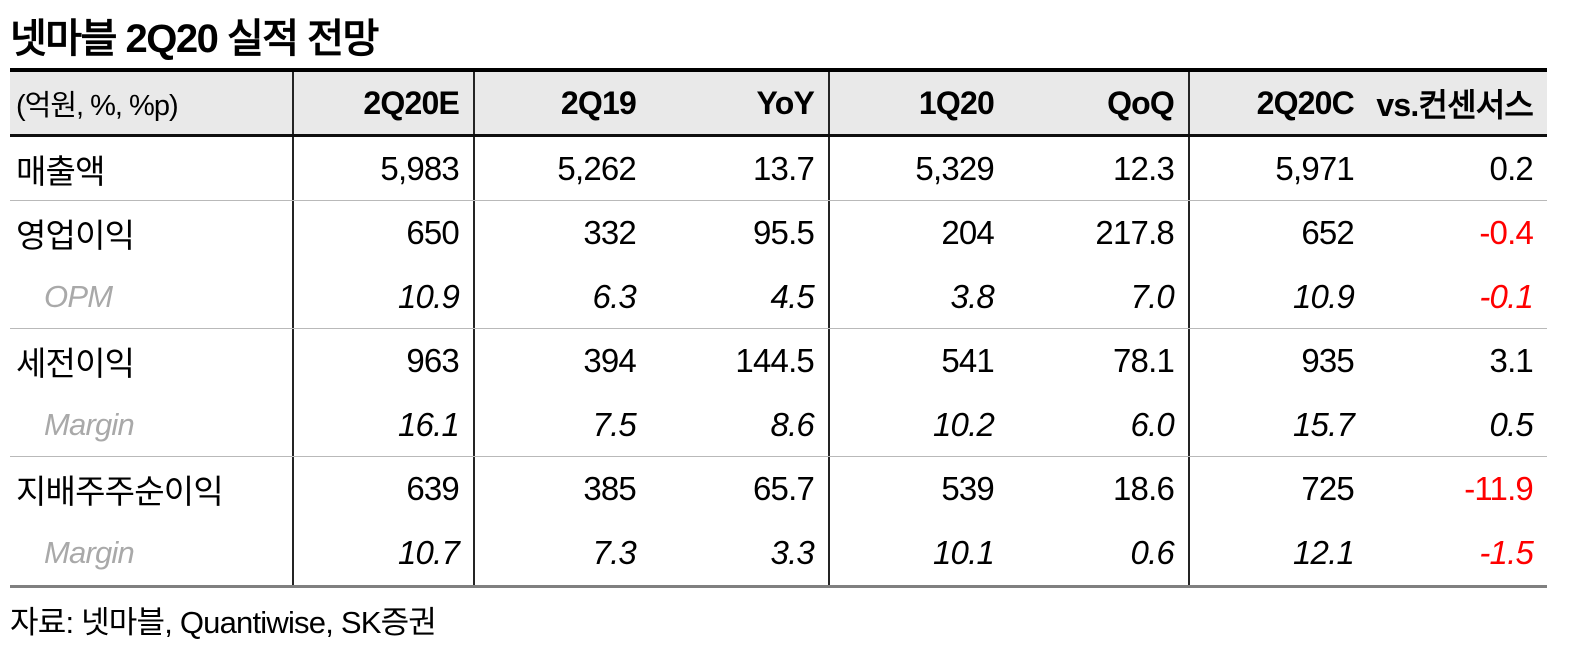 The image size is (1584, 658). What do you see at coordinates (1143, 360) in the screenshot?
I see `cell-value: 78.1` at bounding box center [1143, 360].